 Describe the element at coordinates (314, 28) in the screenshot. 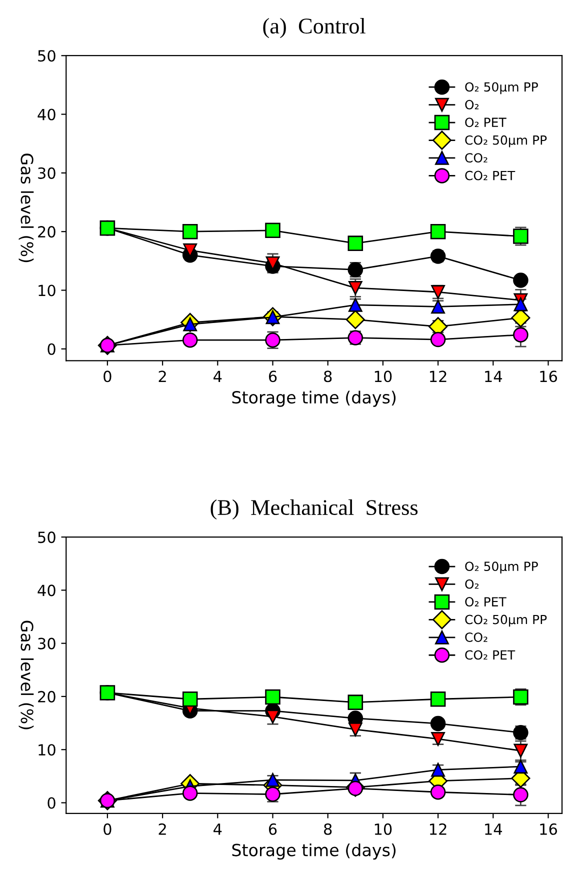

I see `chart-title: (a) Control` at that location.